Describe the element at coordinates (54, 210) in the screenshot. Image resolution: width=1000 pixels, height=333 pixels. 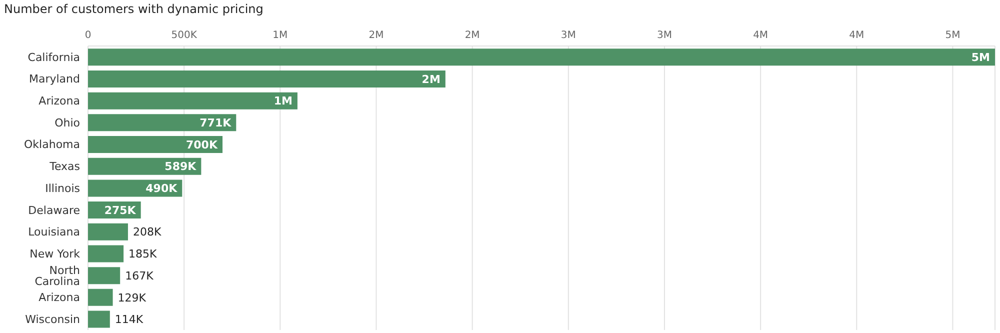
I see `y-tick-label: Delaware` at that location.